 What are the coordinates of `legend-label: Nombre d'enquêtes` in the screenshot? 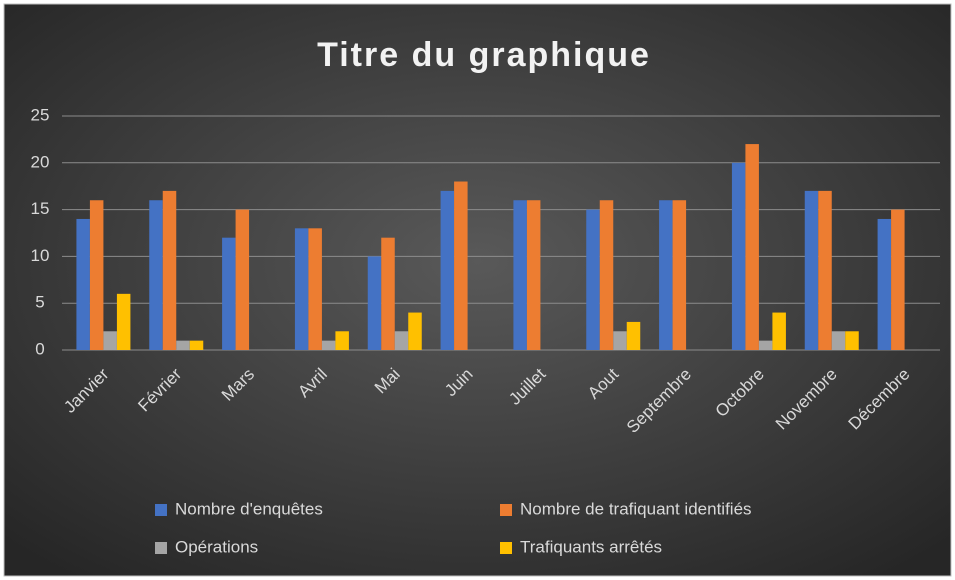 It's located at (249, 508).